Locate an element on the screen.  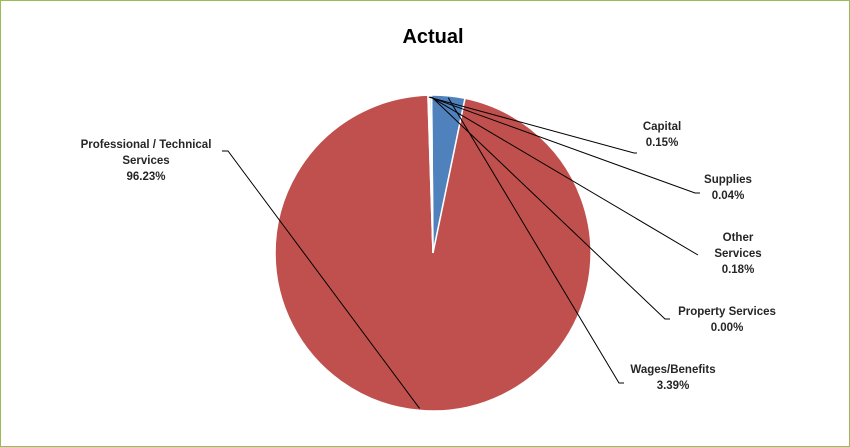
chart-title: Actual is located at coordinates (432, 37).